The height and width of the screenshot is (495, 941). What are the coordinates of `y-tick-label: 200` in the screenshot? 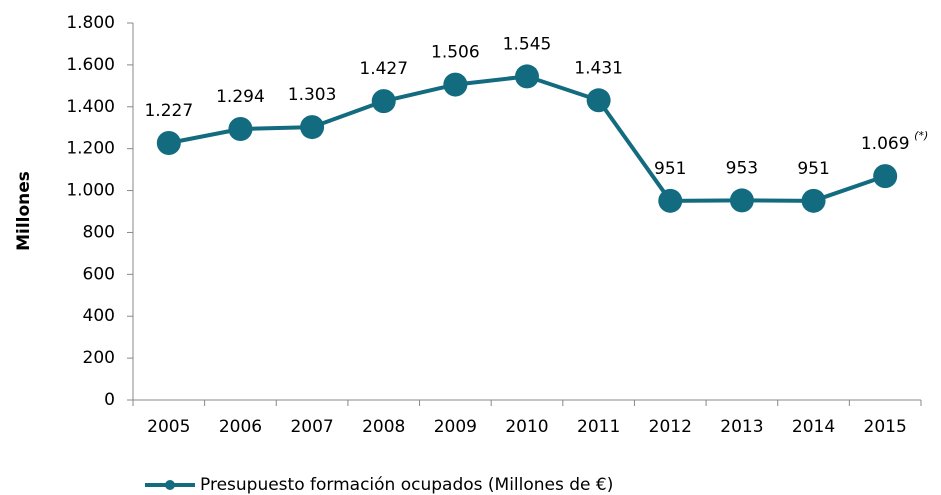 It's located at (99, 358).